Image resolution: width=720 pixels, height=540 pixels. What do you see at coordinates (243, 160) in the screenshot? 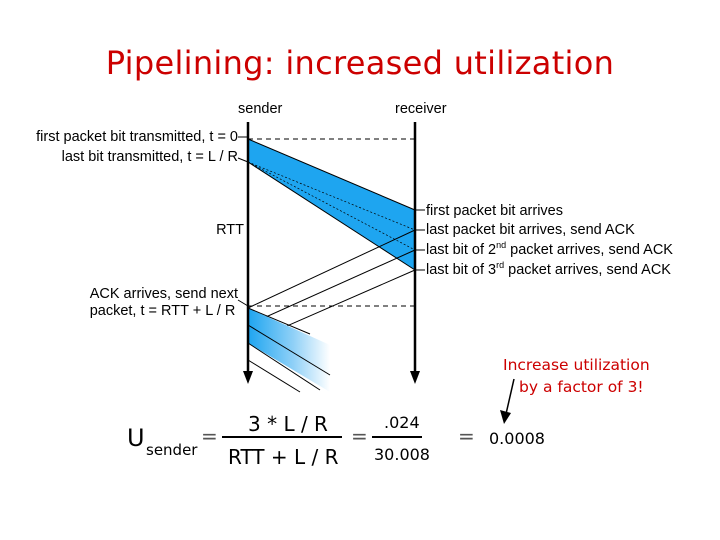
I see `leader-last-bit` at bounding box center [243, 160].